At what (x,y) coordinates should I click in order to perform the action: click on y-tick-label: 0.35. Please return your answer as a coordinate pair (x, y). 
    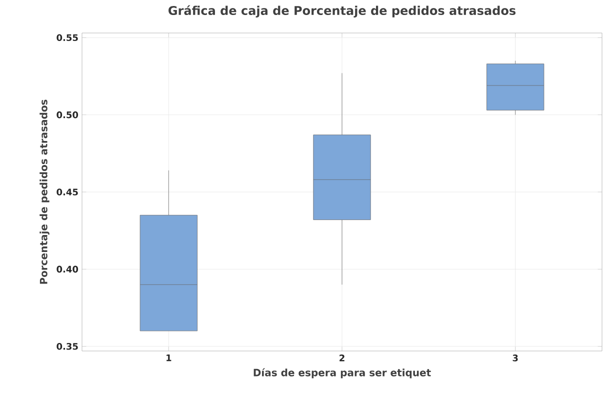
    Looking at the image, I should click on (67, 346).